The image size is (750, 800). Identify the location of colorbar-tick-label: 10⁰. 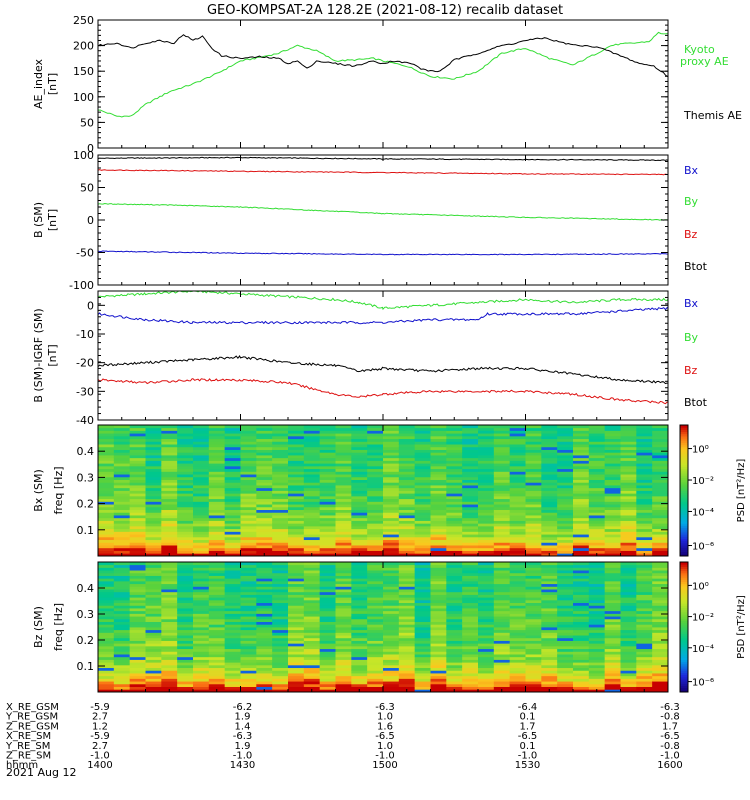
(700, 586).